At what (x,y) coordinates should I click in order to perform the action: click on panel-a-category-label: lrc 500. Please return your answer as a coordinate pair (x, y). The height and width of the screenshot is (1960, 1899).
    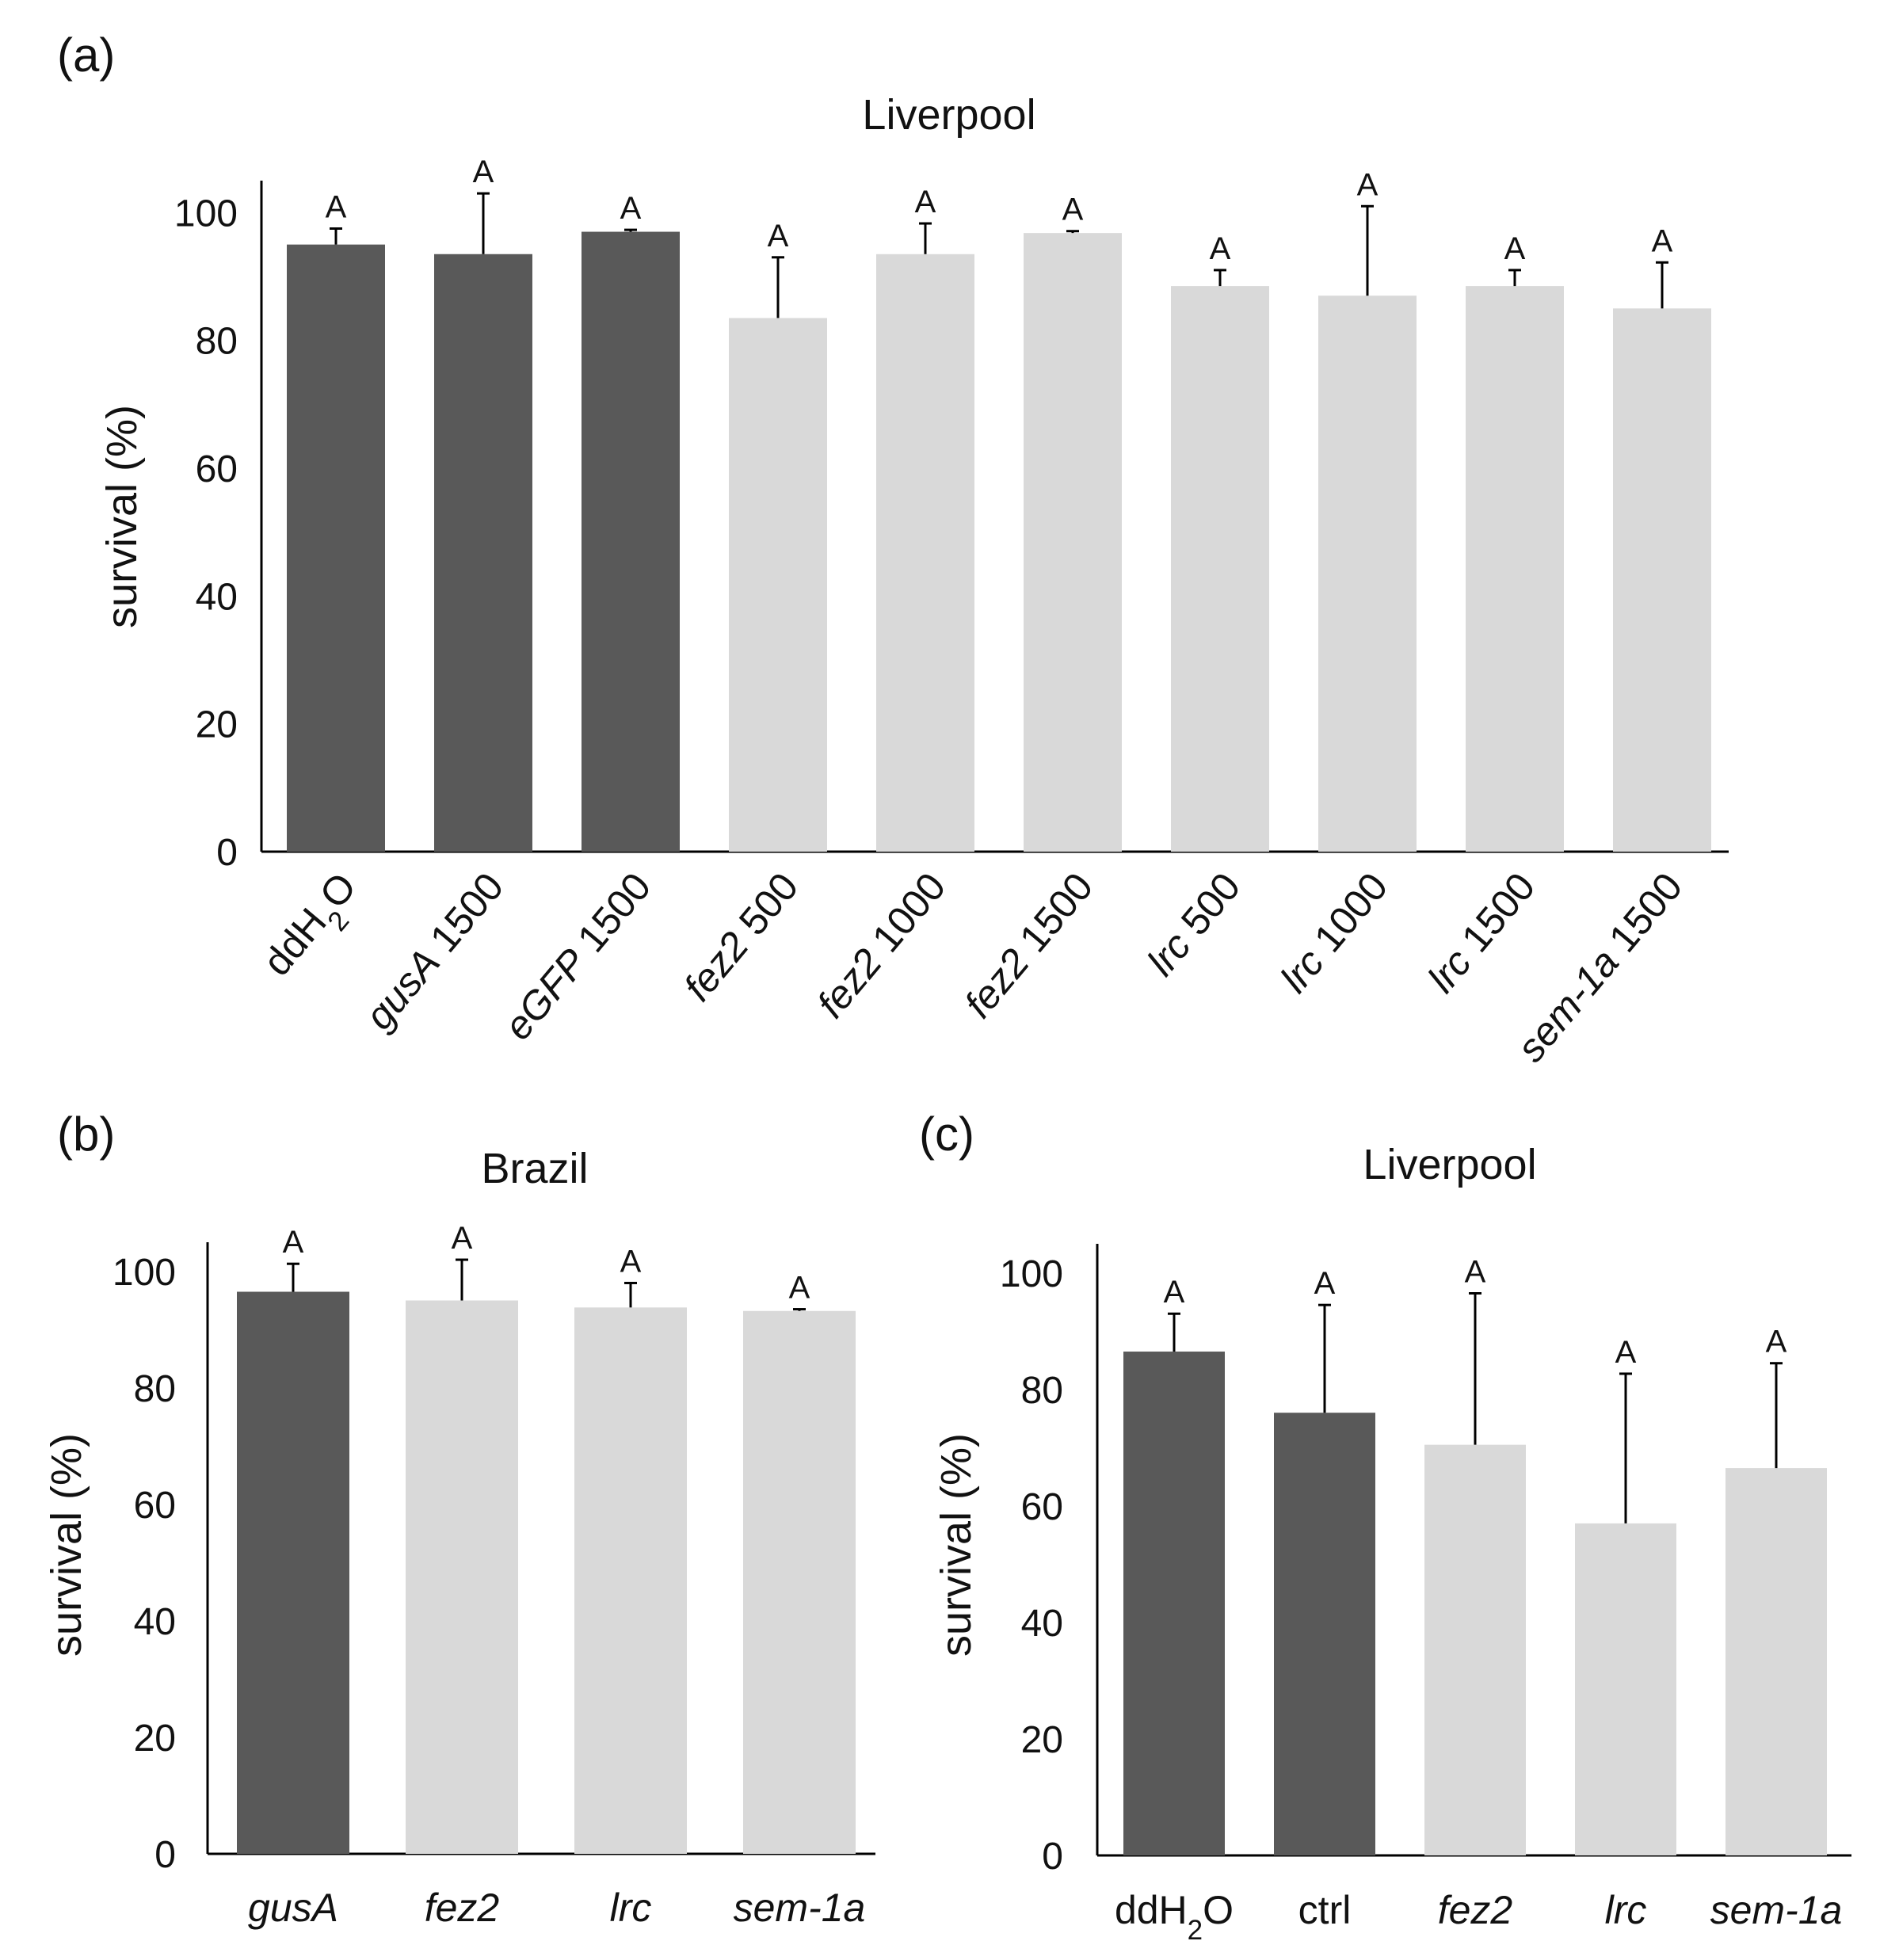
    Looking at the image, I should click on (1193, 924).